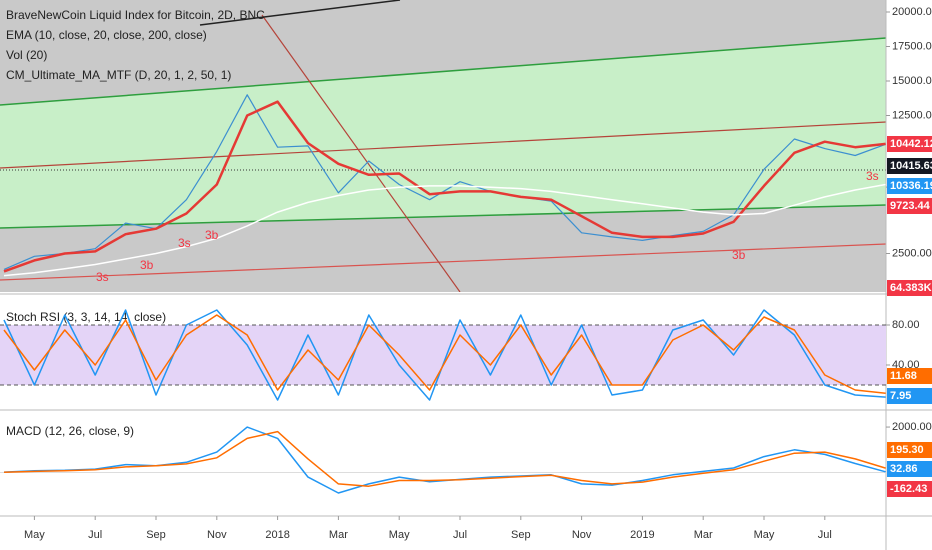  Describe the element at coordinates (912, 427) in the screenshot. I see `y-tick-label: 2000.00` at that location.